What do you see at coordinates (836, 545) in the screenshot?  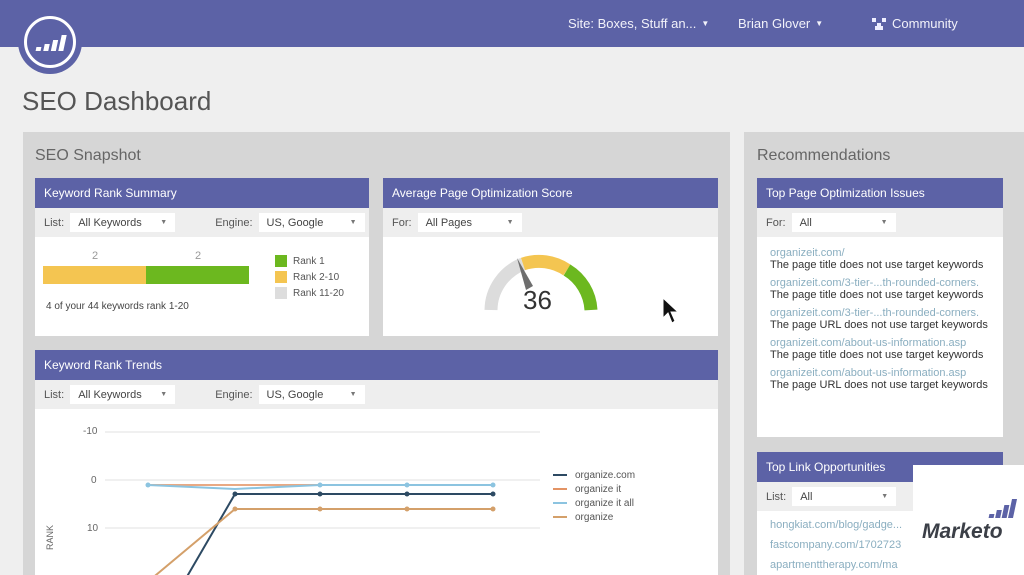 I see `link-opportunity: fastcompany.com/1702723` at bounding box center [836, 545].